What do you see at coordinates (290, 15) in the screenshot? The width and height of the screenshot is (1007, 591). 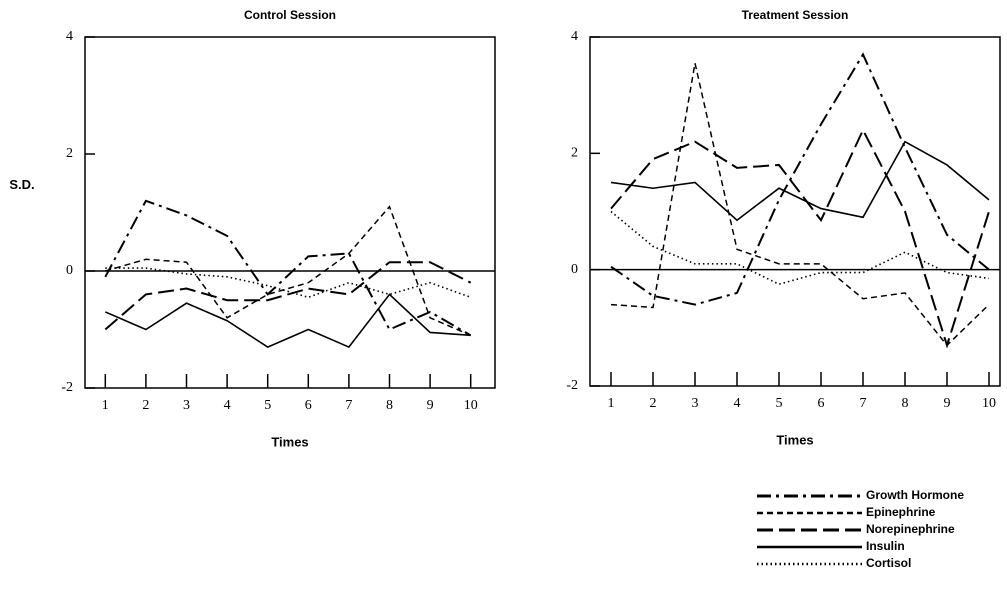 I see `chart-title: Control Session` at bounding box center [290, 15].